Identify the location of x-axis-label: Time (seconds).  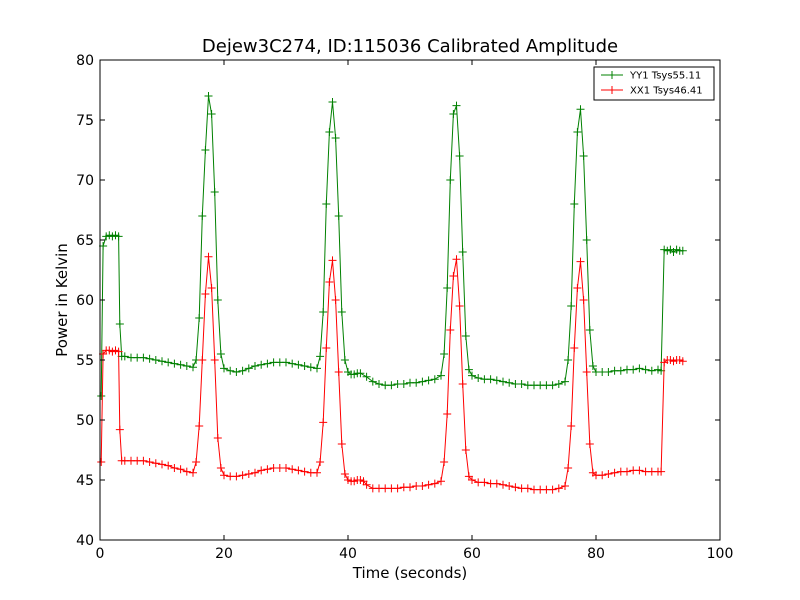
(410, 573).